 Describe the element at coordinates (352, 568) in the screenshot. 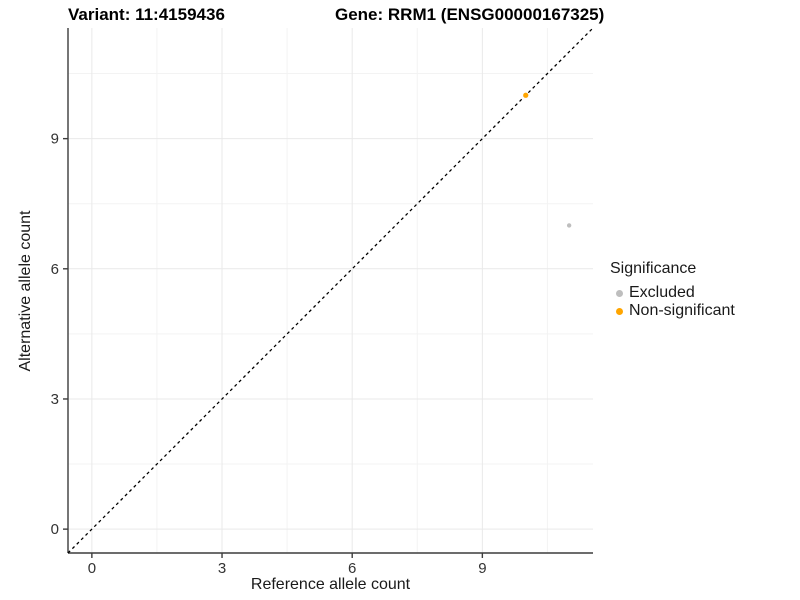

I see `x-tick-label: 6` at that location.